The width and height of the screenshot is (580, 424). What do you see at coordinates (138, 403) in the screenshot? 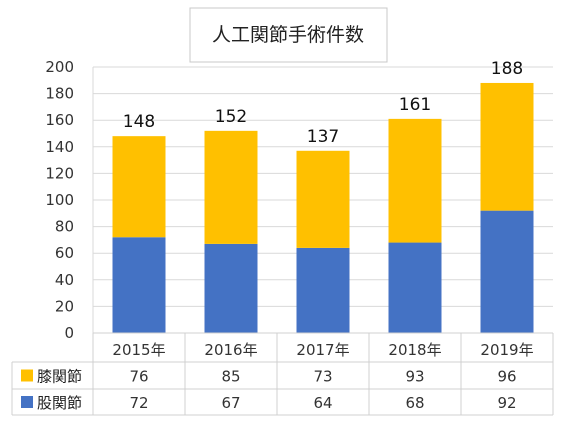
I see `table-value: 72` at bounding box center [138, 403].